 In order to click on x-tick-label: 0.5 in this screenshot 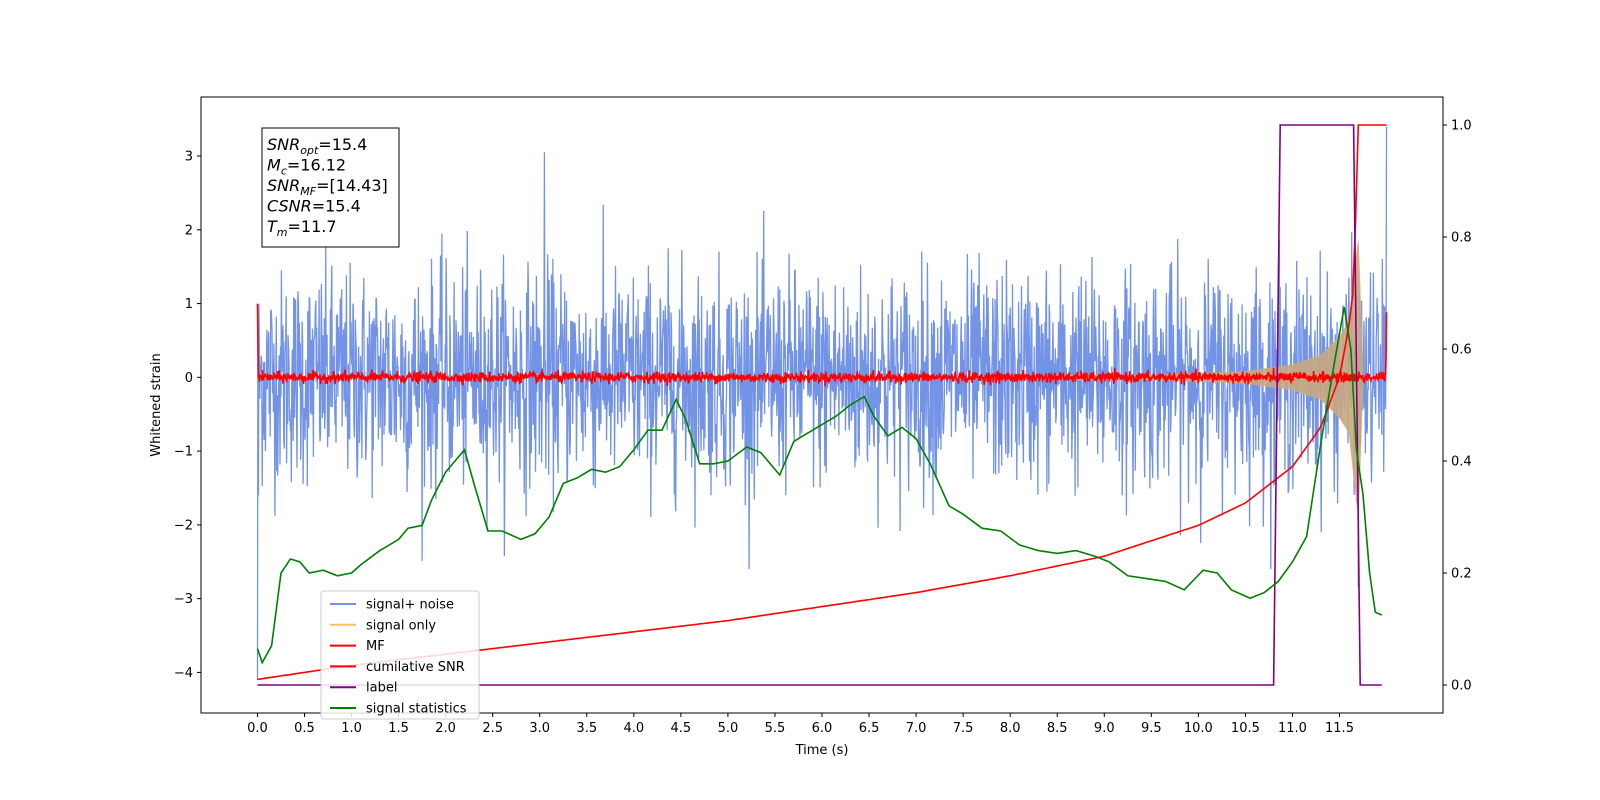, I will do `click(304, 728)`.